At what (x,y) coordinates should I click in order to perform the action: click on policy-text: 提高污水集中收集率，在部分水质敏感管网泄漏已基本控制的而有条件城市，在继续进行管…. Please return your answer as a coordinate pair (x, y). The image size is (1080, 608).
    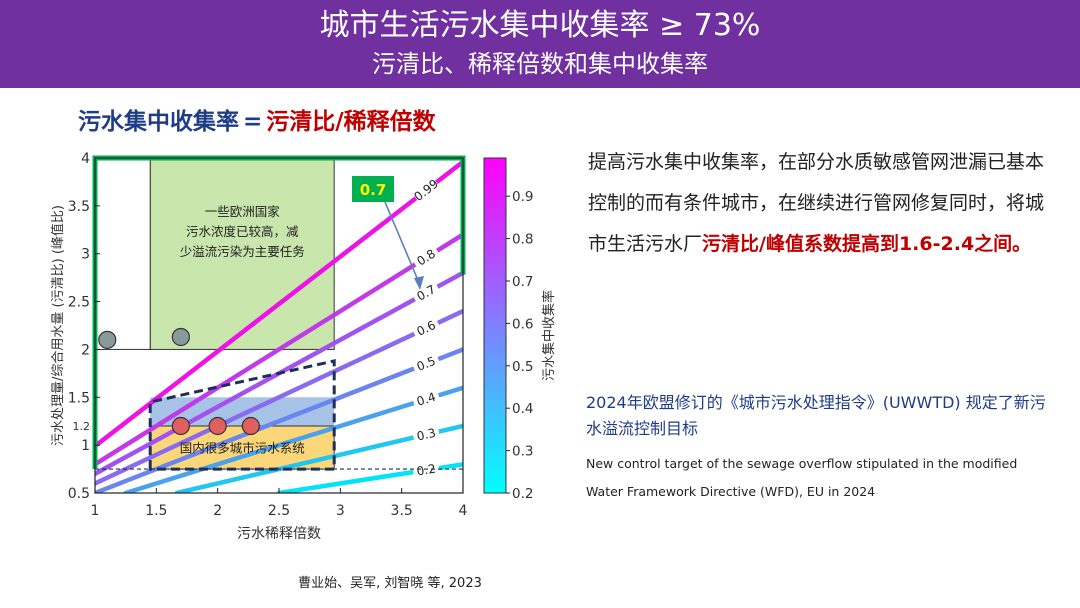
    Looking at the image, I should click on (816, 203).